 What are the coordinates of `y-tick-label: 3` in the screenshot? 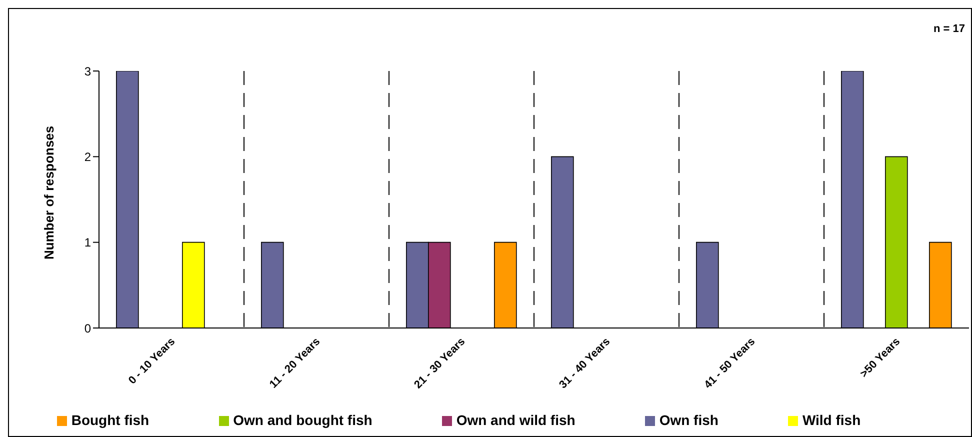 It's located at (88, 71).